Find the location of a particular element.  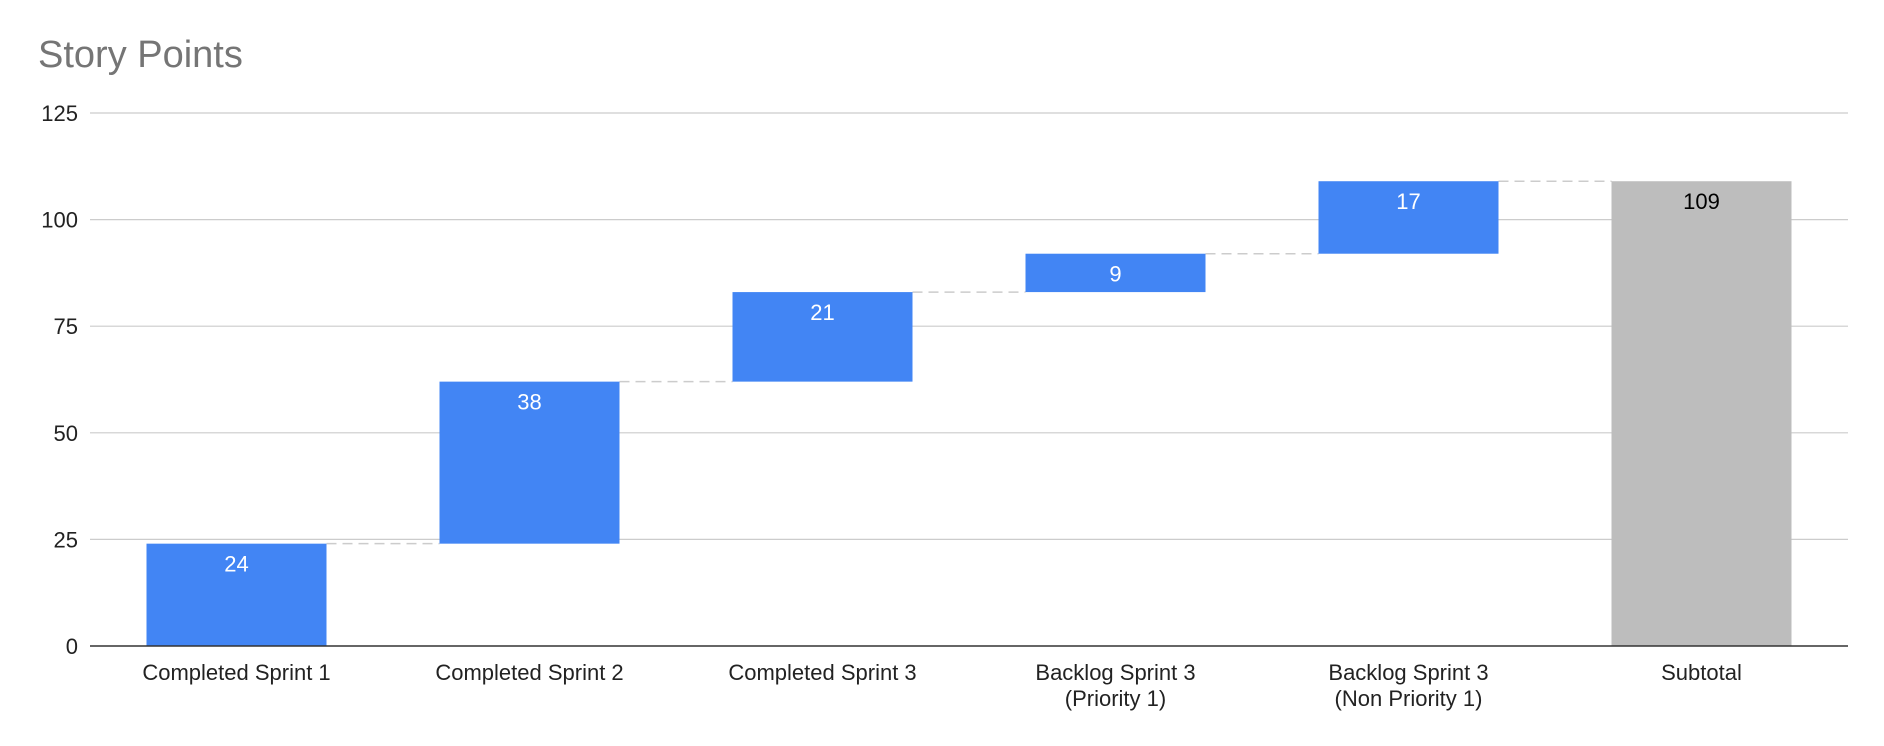

x-tick-label: Completed Sprint 1 is located at coordinates (236, 672).